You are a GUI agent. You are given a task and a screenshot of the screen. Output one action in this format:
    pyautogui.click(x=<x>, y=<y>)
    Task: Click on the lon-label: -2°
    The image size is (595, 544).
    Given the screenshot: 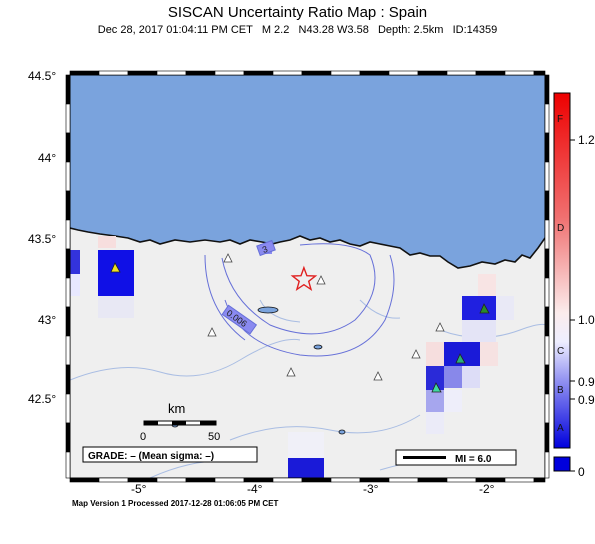 What is the action you would take?
    pyautogui.click(x=487, y=489)
    